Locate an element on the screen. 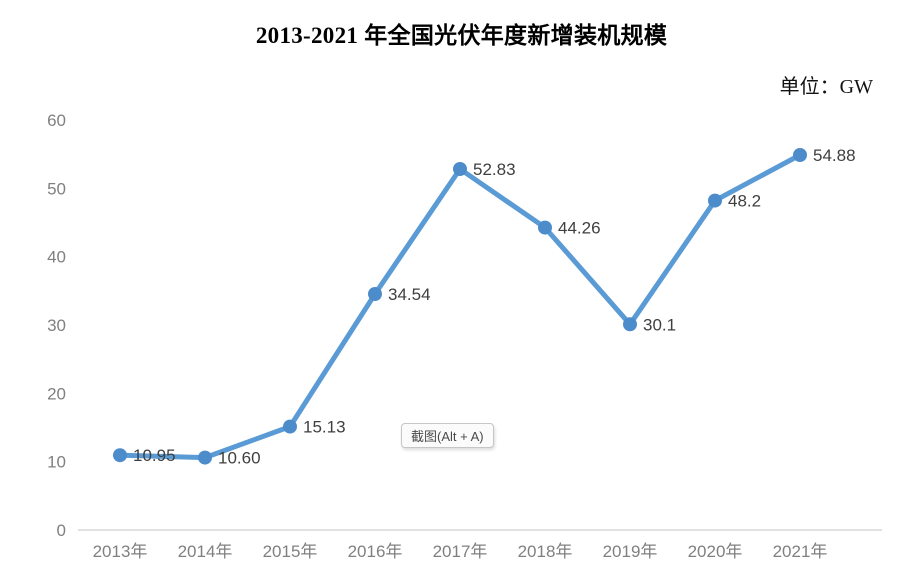 This screenshot has width=899, height=577. data-label: 52.83 is located at coordinates (494, 169).